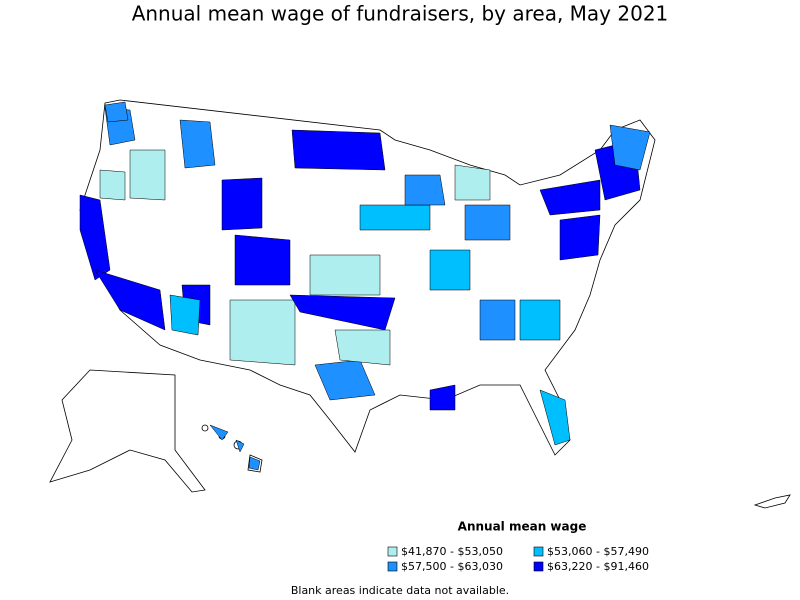  I want to click on hawaii-island, so click(205, 428).